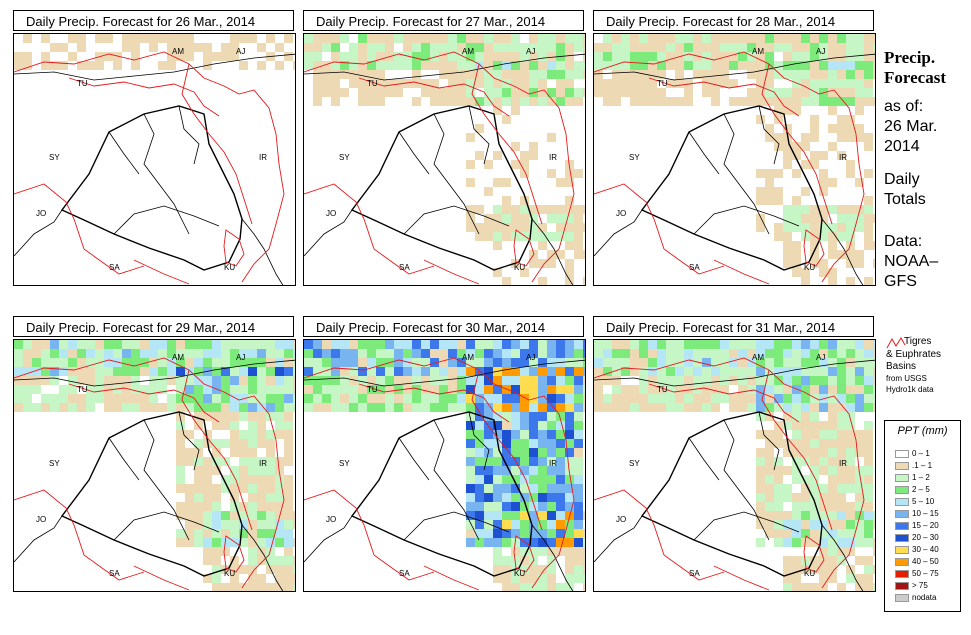 The image size is (971, 635). I want to click on sidebar-data-line2: NOAA–, so click(911, 261).